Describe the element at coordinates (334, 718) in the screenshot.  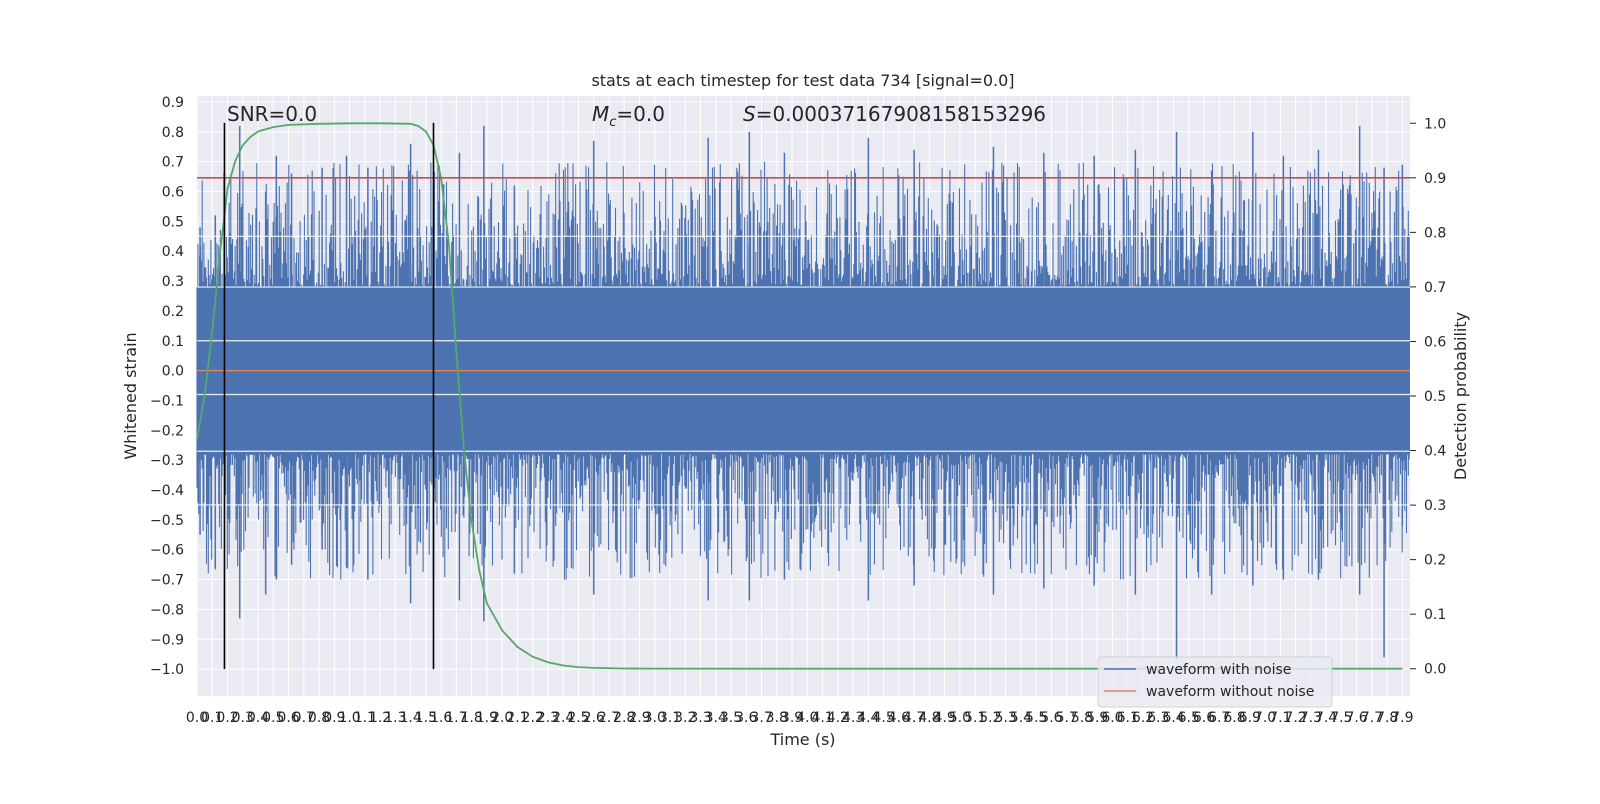
I see `x-tick-label: 0.9` at that location.